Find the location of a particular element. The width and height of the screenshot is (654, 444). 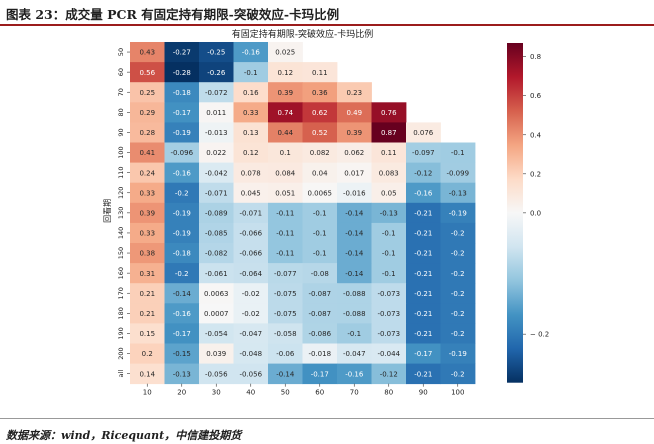

cell-value-label: -0.048 is located at coordinates (250, 354).